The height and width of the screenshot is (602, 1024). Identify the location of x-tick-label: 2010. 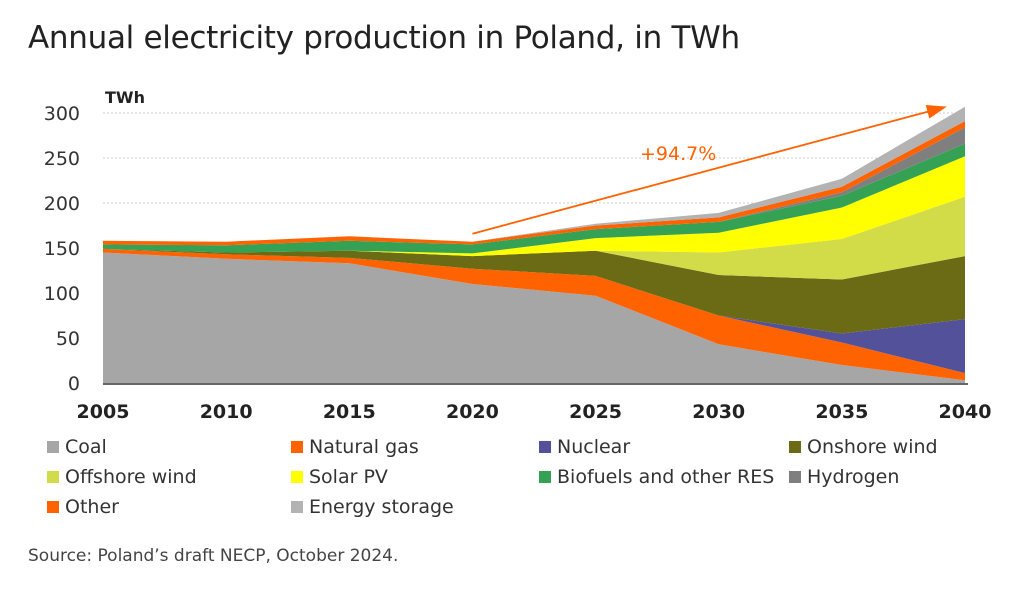
(226, 412).